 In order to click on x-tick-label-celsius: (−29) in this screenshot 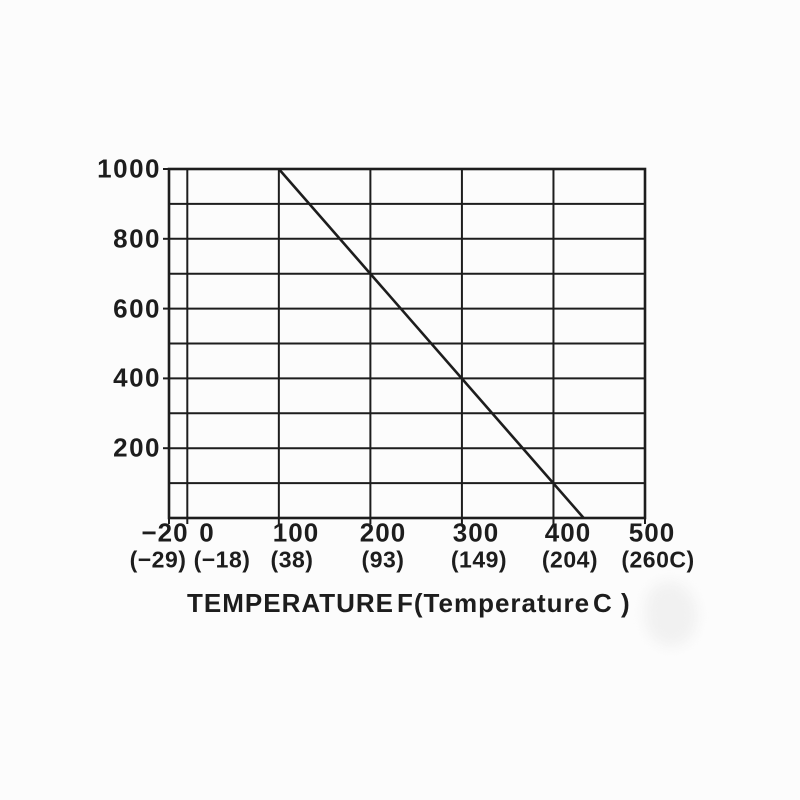, I will do `click(158, 559)`.